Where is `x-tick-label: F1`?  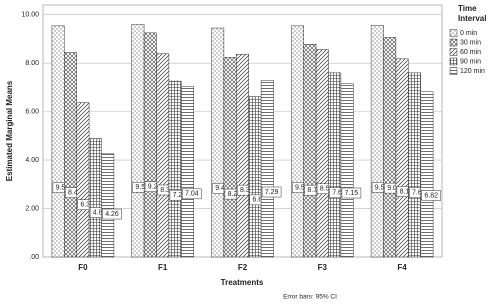
x-tick-label: F1 is located at coordinates (163, 267).